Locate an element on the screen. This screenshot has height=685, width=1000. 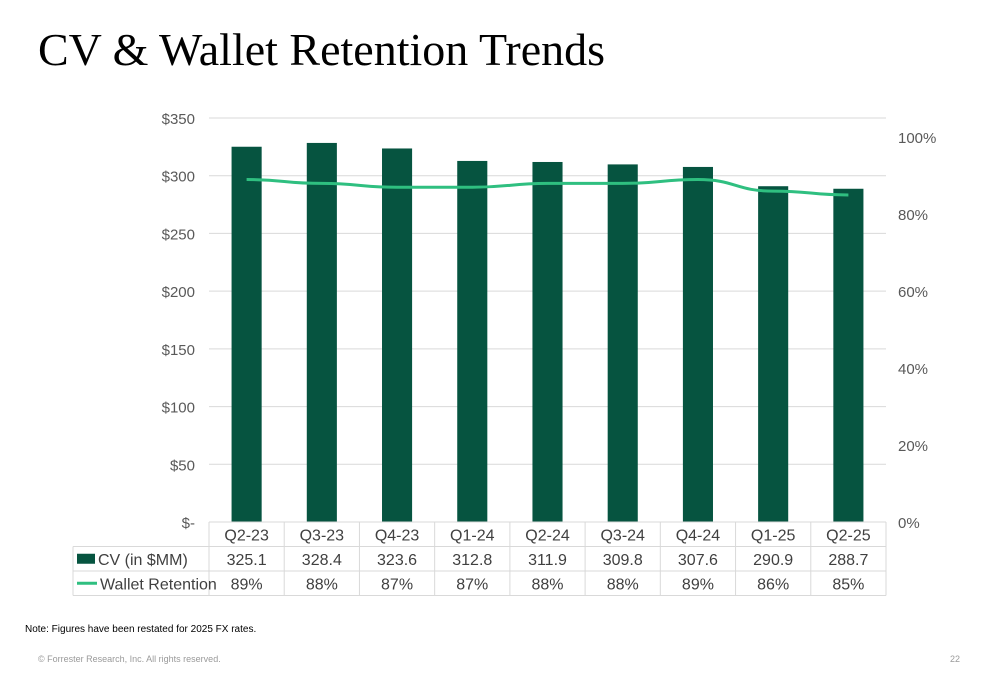
left-axis: $- $50 $100 $150 $200 $250 $300 $350 is located at coordinates (178, 321).